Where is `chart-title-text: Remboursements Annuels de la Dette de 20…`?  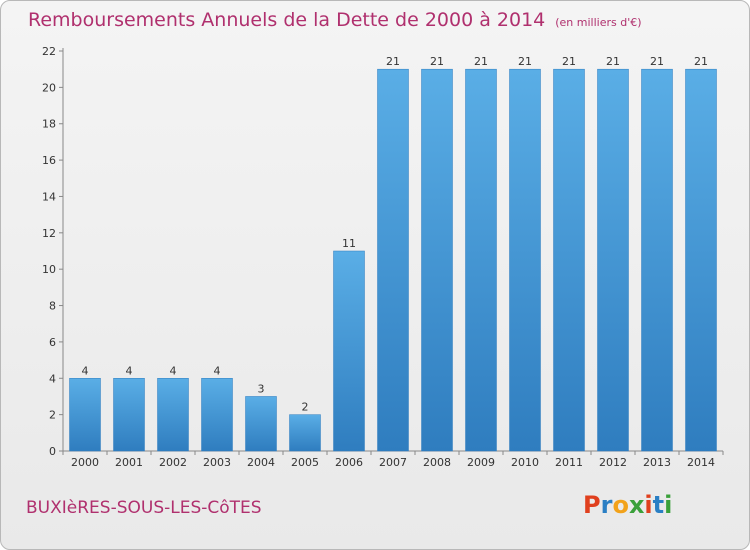
chart-title-text: Remboursements Annuels de la Dette de 20… is located at coordinates (287, 20).